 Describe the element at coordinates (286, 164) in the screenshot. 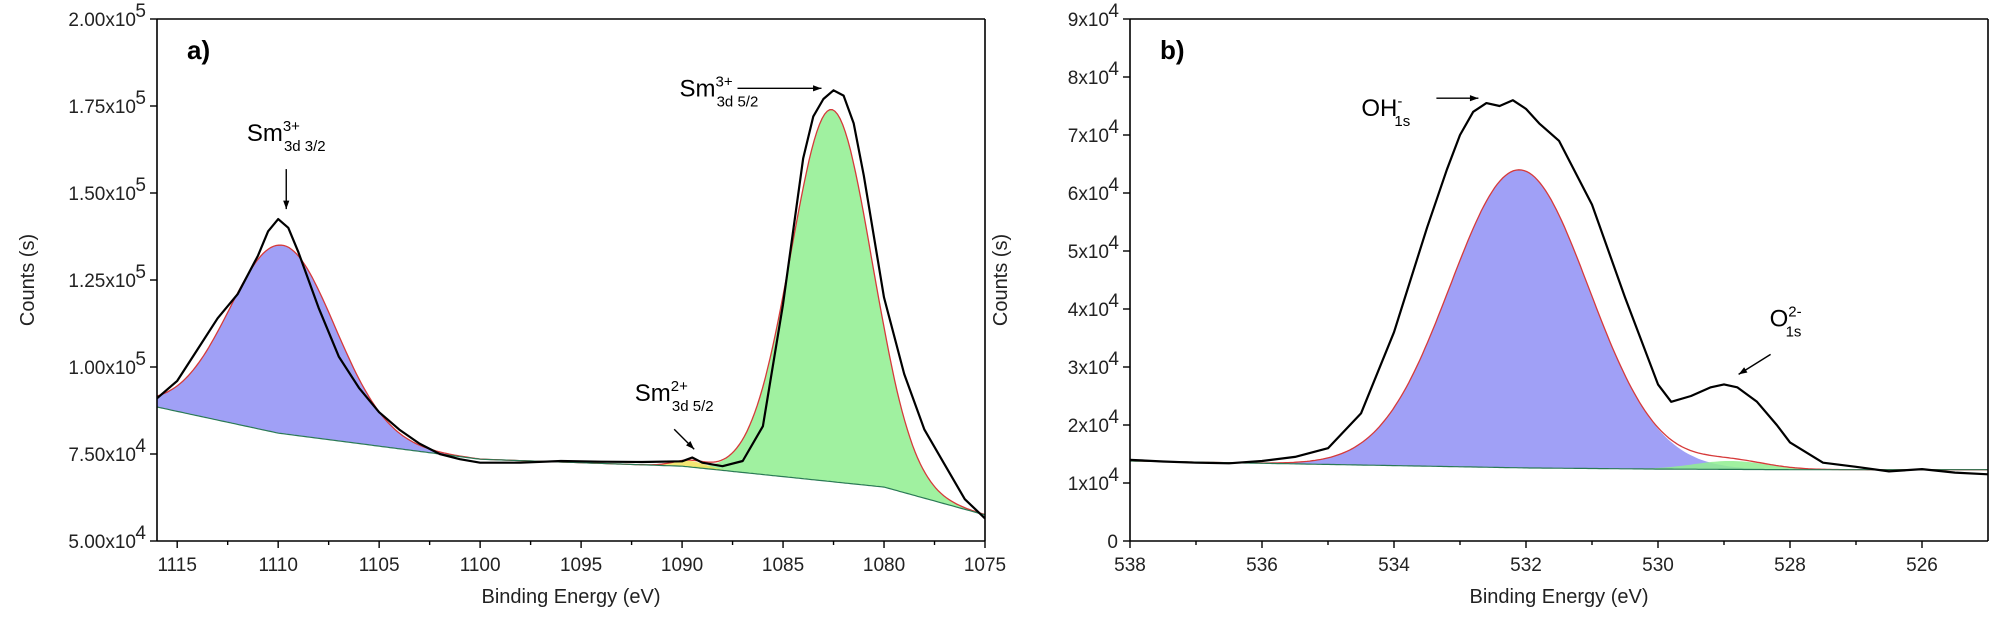

I see `peak-annotation: Sm3+ 3d 3/2` at that location.